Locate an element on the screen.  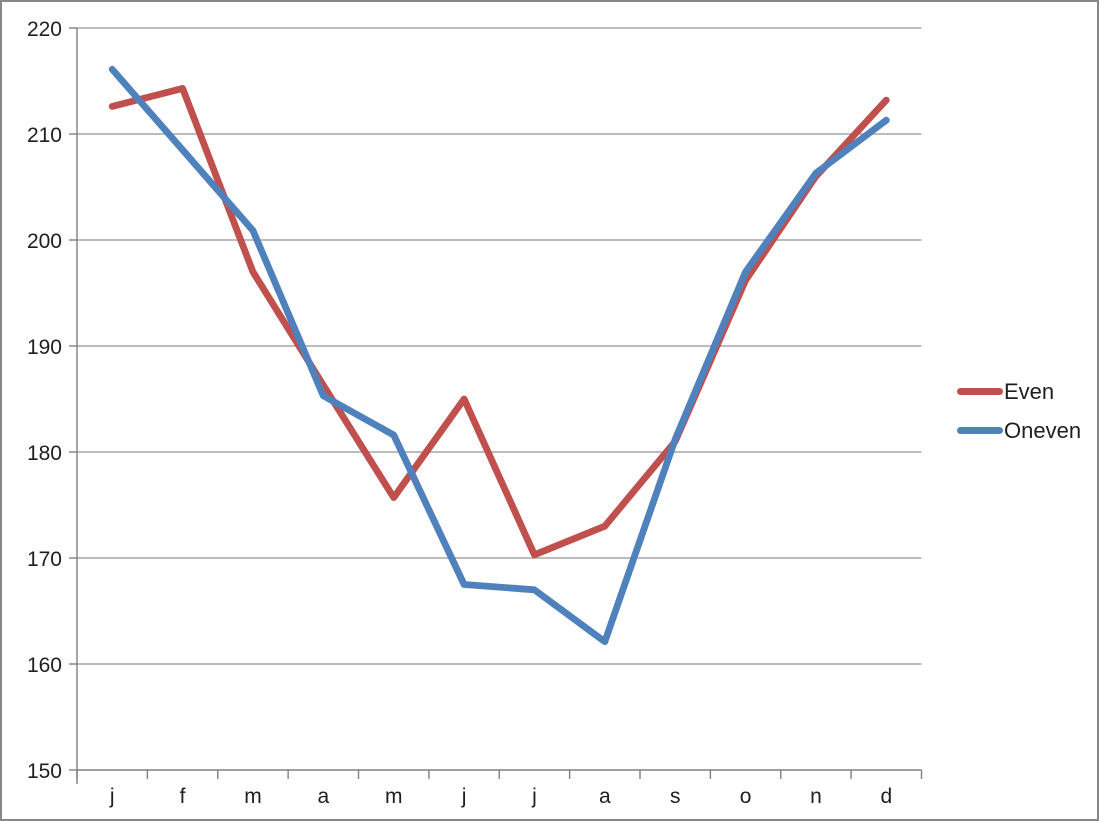
x-axis-label: n is located at coordinates (816, 796).